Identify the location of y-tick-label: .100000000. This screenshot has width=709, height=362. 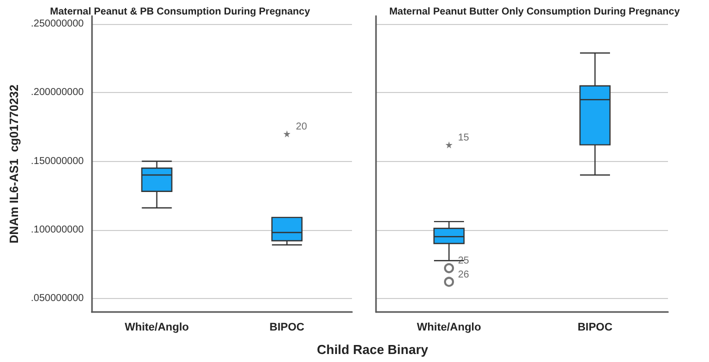
(57, 230).